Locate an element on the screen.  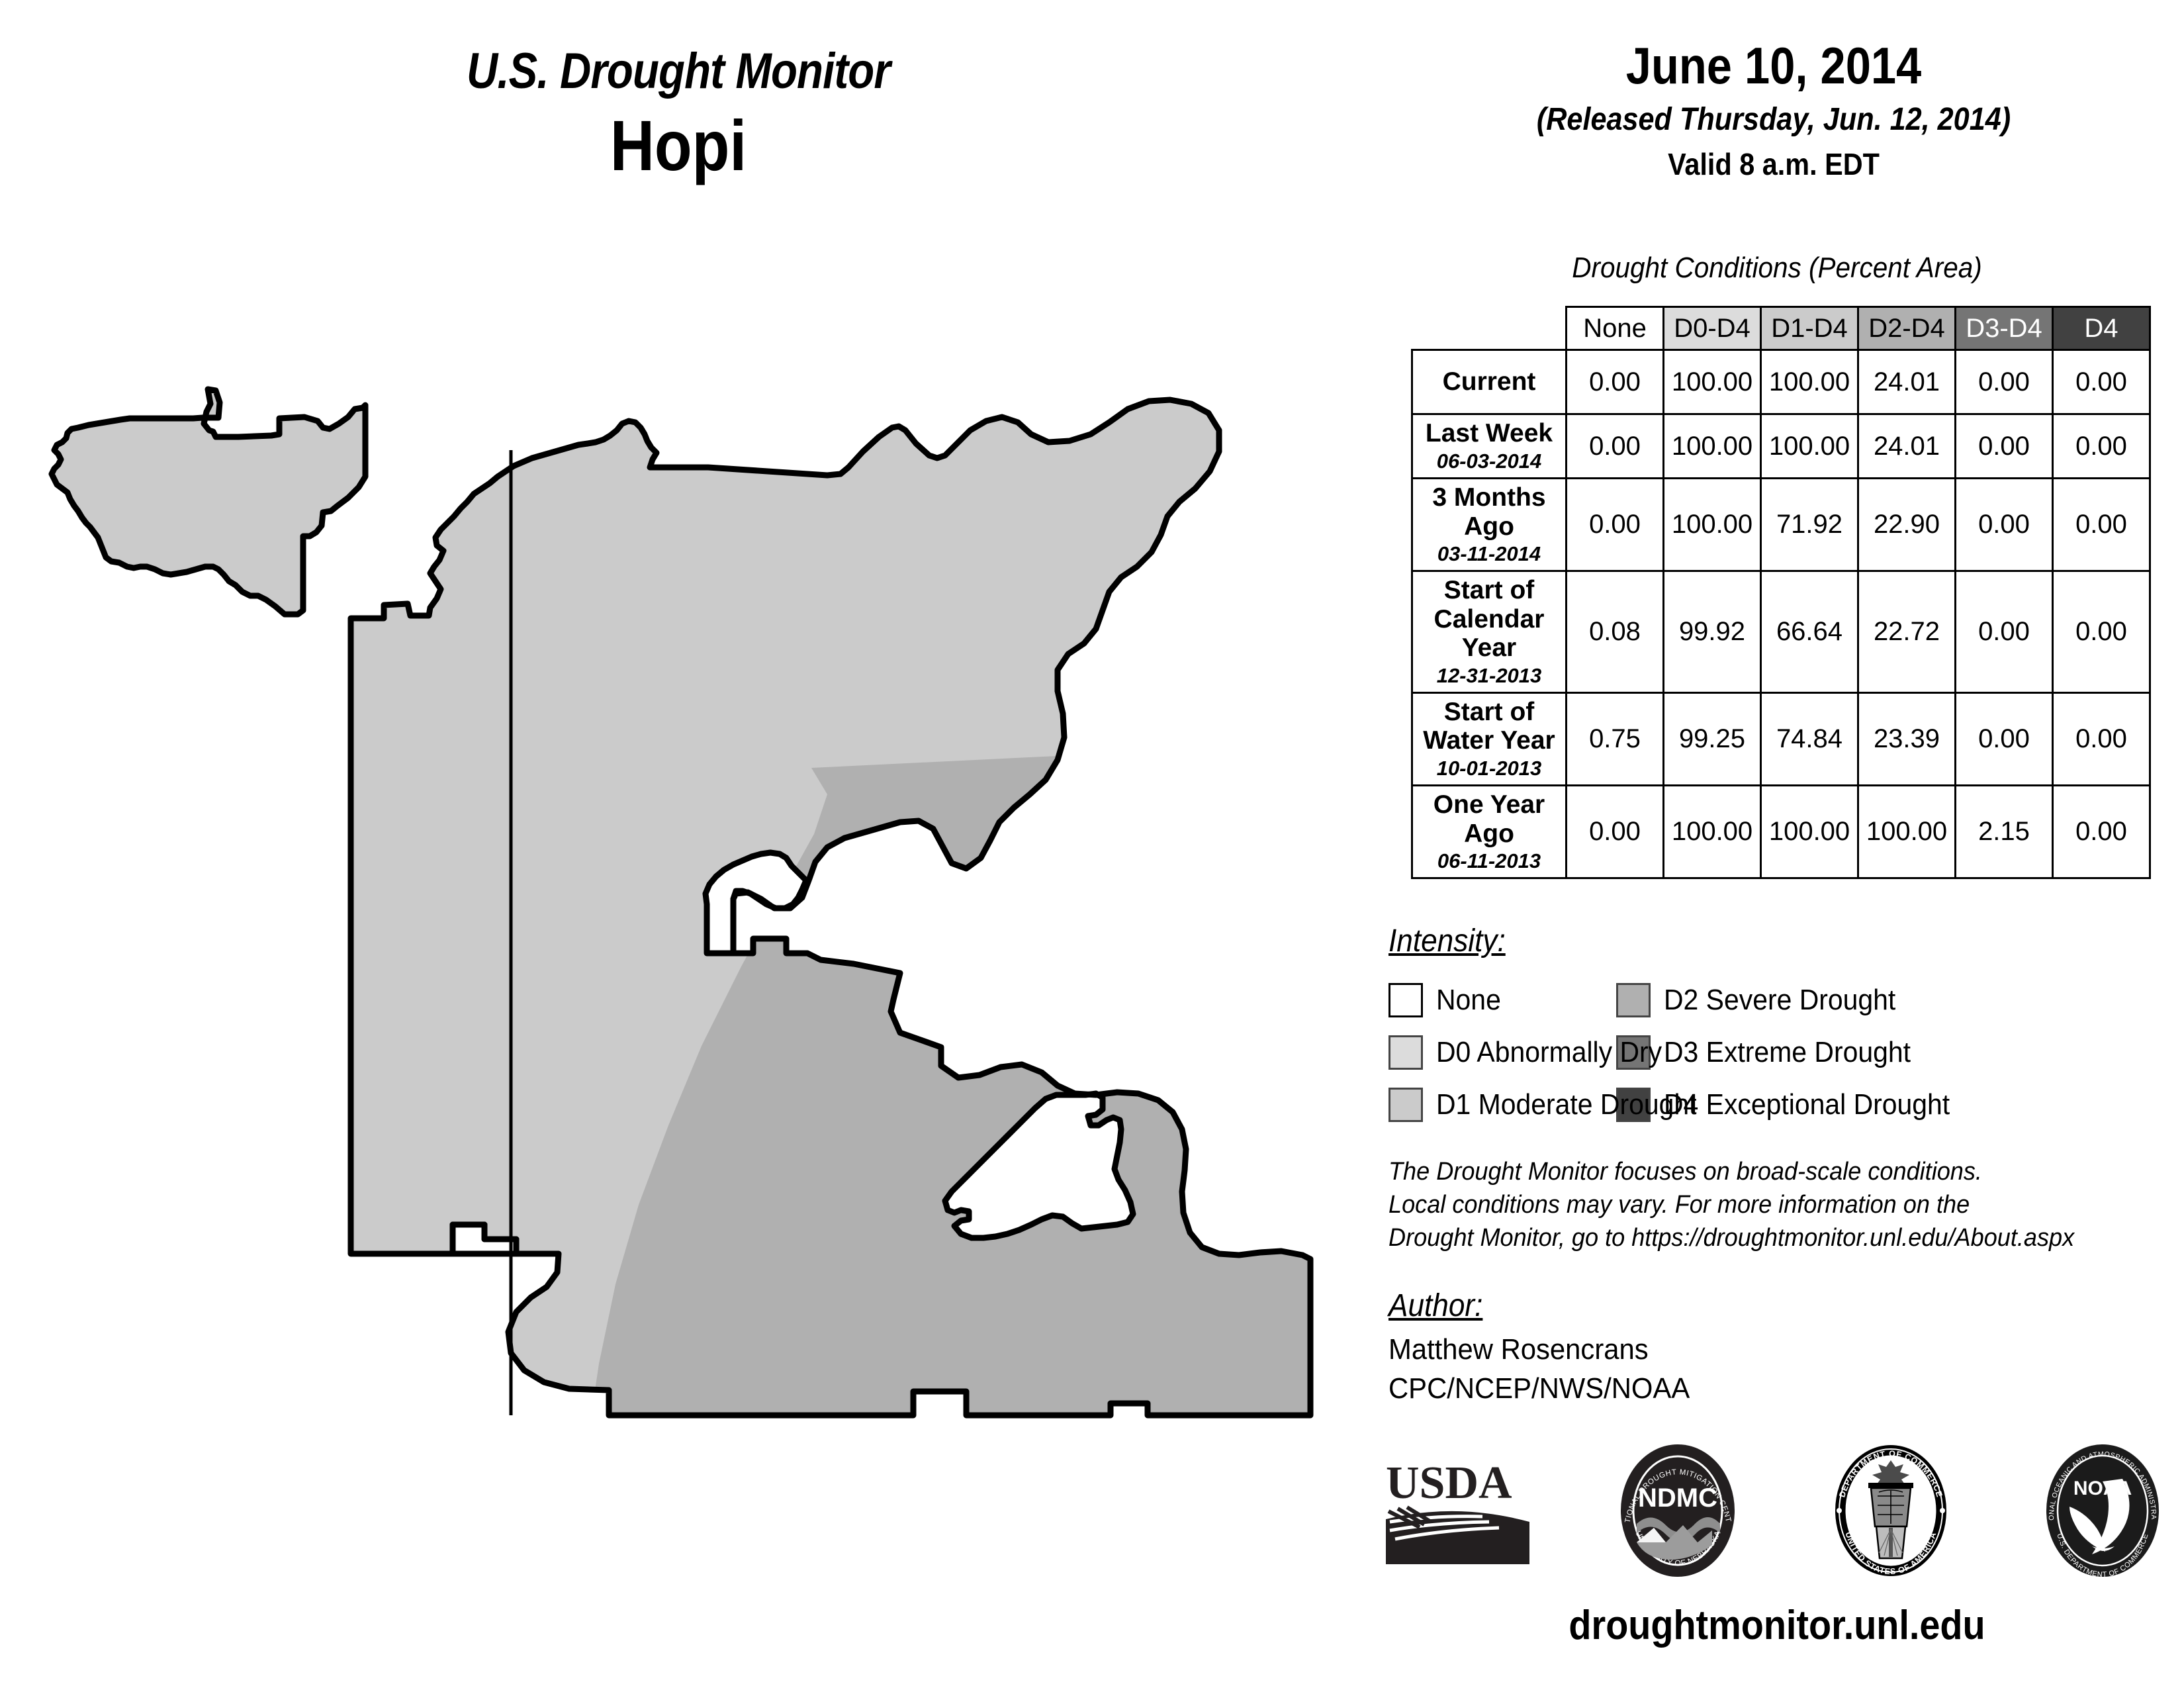
author-name: Matthew Rosencrans is located at coordinates (1518, 1349).